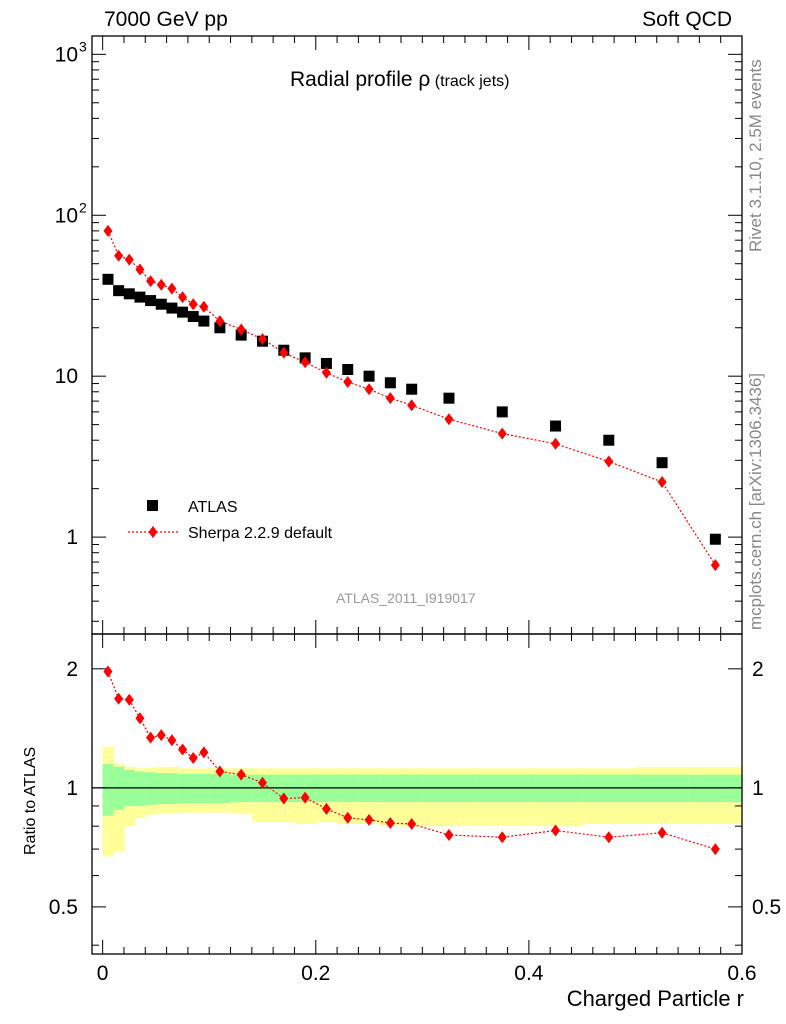  I want to click on legend-atlas-marker, so click(152, 505).